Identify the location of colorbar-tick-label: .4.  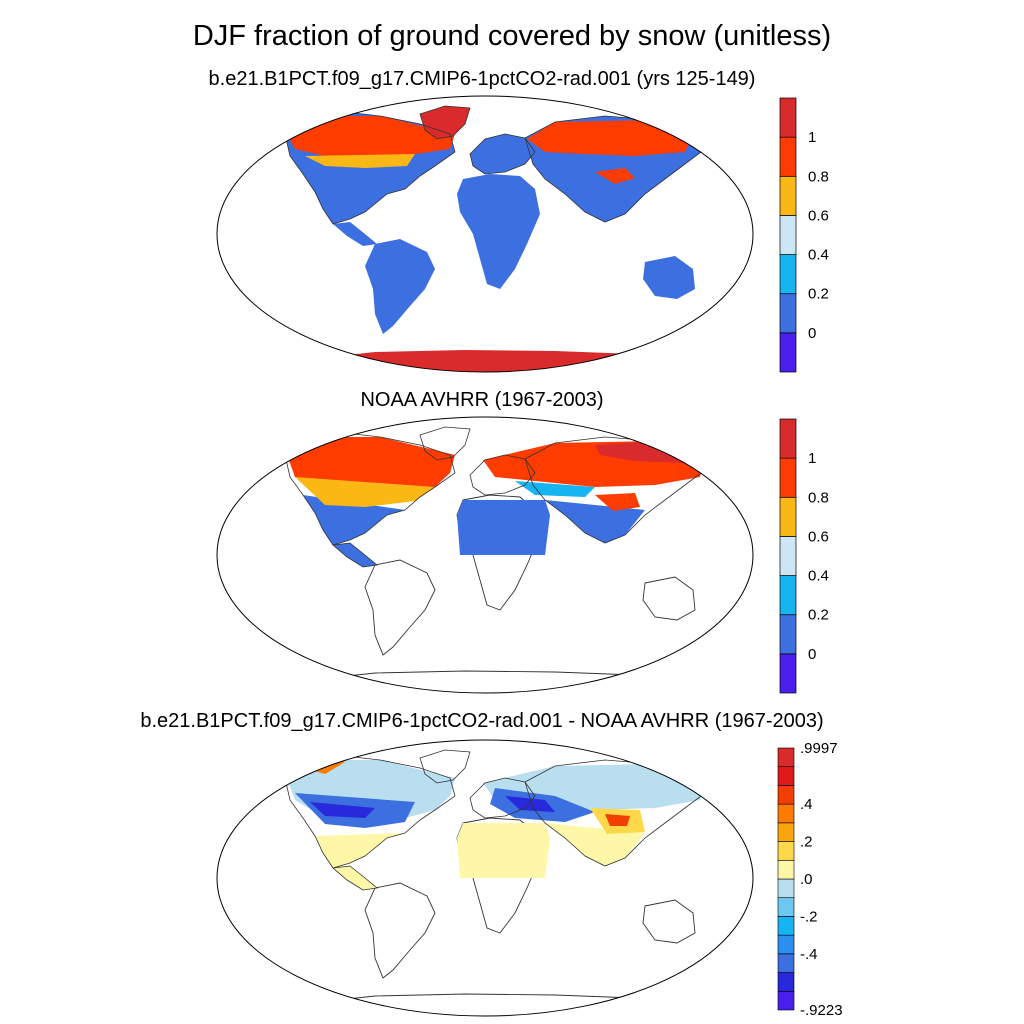
(806, 804).